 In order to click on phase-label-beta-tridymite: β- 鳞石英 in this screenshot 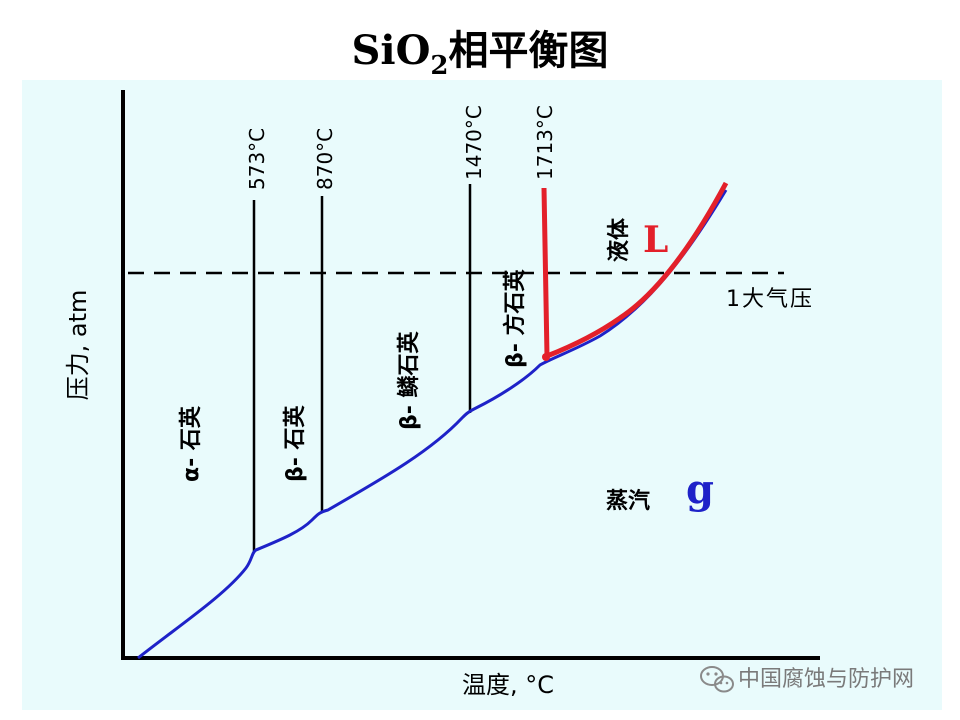, I will do `click(409, 380)`.